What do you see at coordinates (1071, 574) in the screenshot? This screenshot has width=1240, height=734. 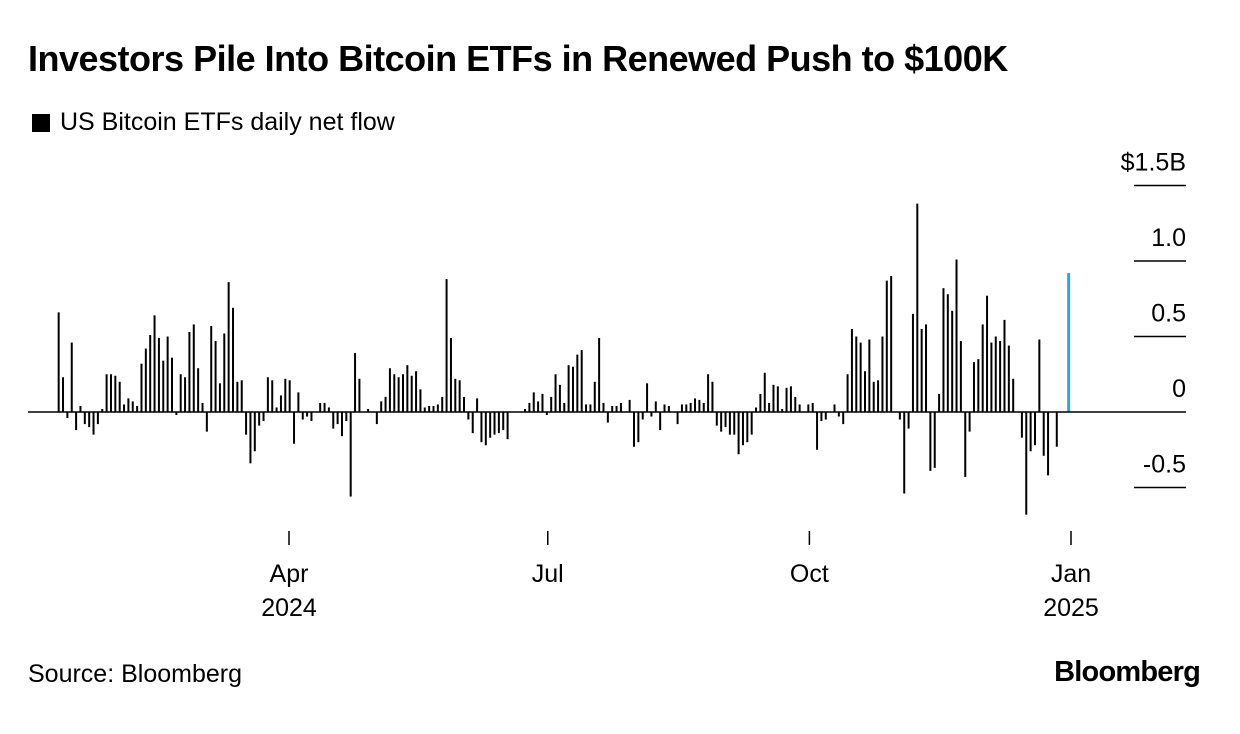 I see `x-tick-label: Jan` at bounding box center [1071, 574].